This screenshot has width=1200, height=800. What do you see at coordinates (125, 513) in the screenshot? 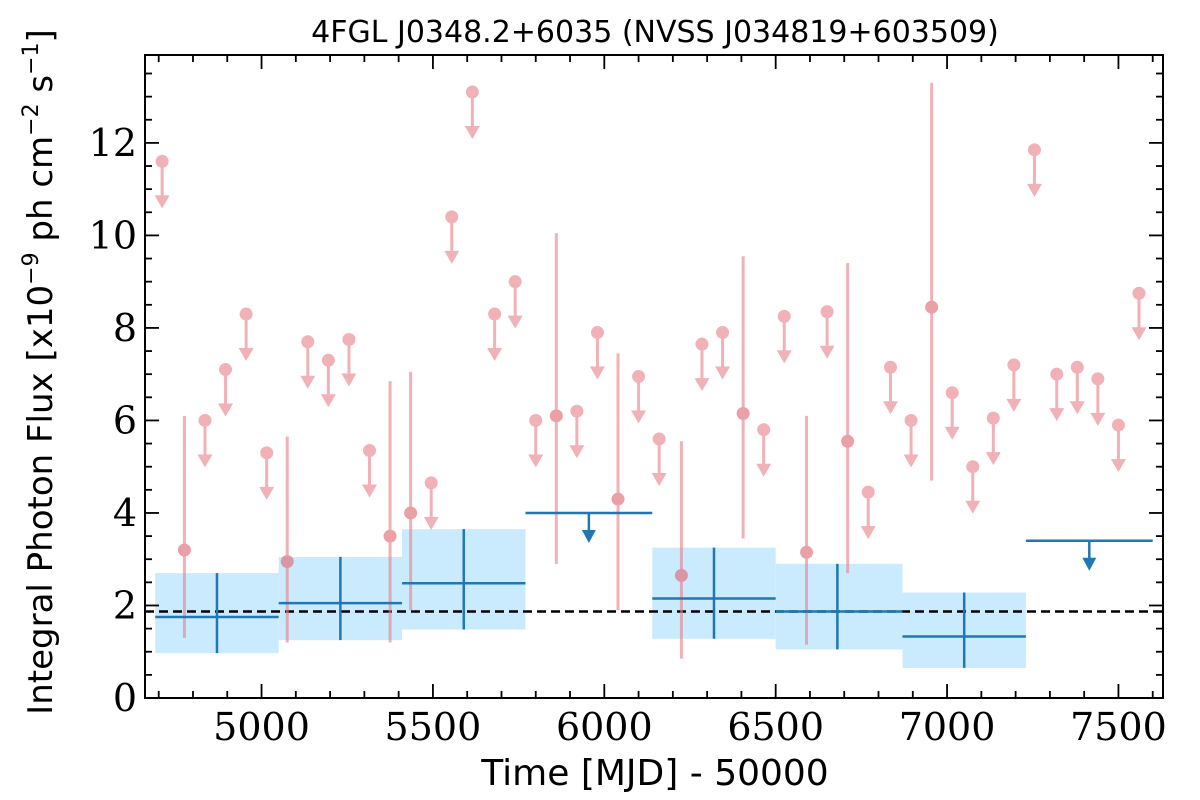
I see `y-tick-label: 4` at bounding box center [125, 513].